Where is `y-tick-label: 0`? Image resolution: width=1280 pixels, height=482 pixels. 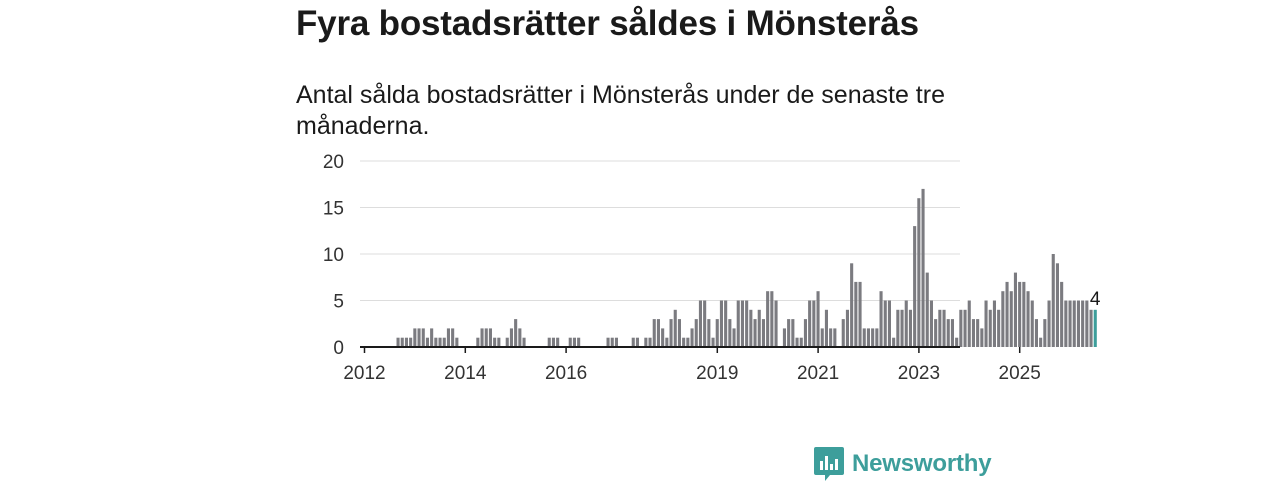
y-tick-label: 0 is located at coordinates (338, 348).